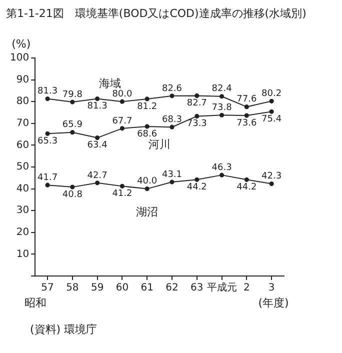 This screenshot has height=353, width=342. What do you see at coordinates (196, 103) in the screenshot?
I see `data-label: 82.7` at bounding box center [196, 103].